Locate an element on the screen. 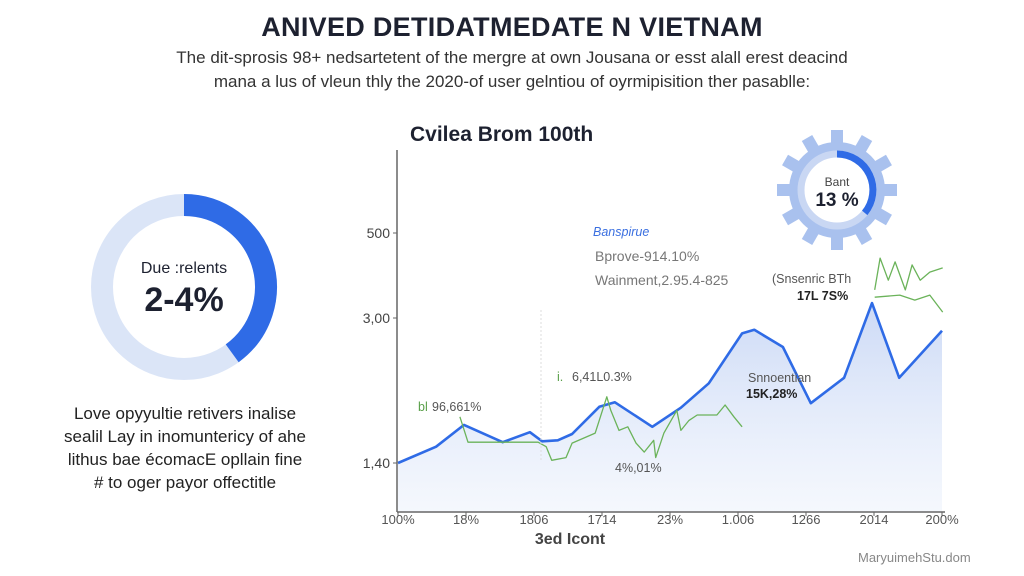 This screenshot has width=1024, height=576. gear-inner is located at coordinates (837, 190).